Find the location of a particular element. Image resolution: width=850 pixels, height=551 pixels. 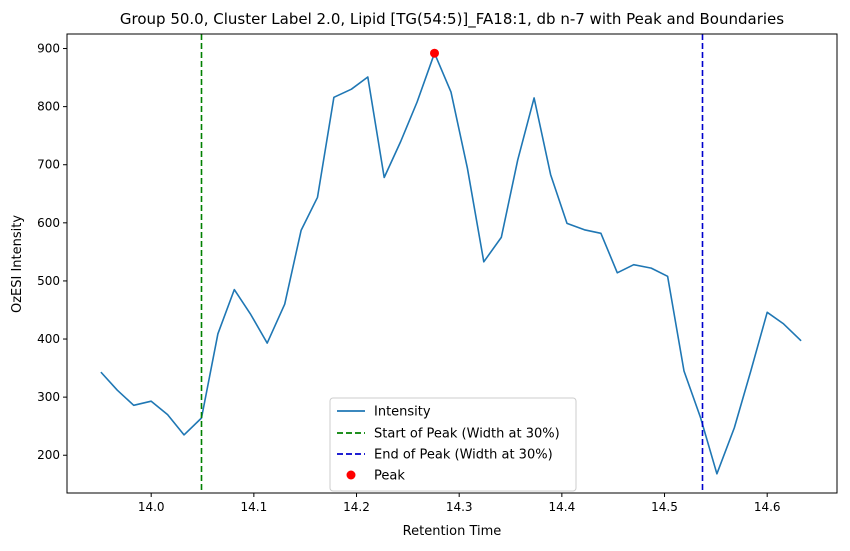

legend-swatch-peak is located at coordinates (351, 475).